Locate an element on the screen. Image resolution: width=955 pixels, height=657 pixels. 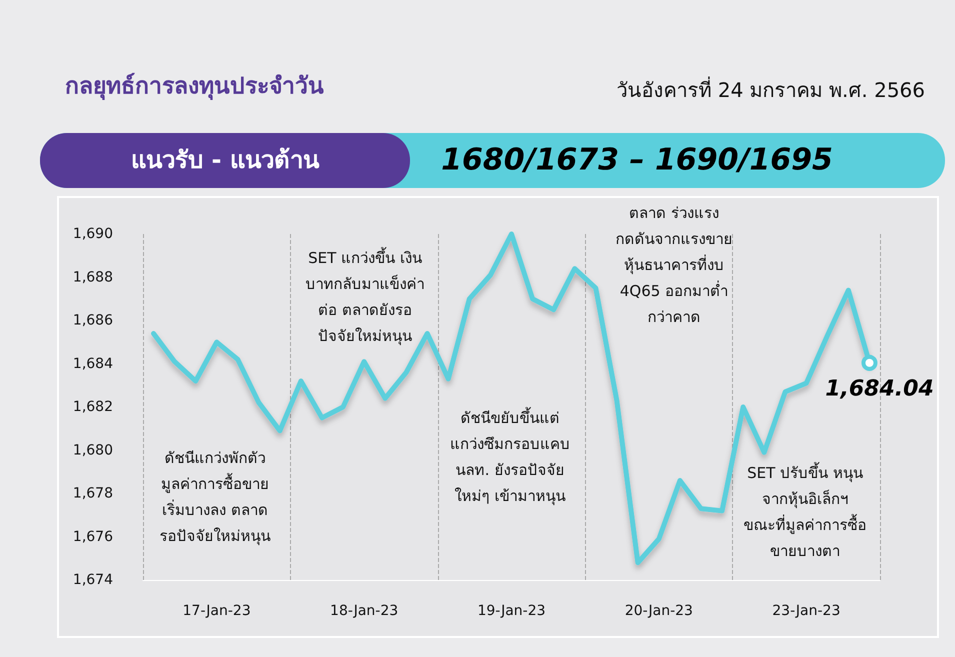
y-tick-label: 1,680 is located at coordinates (92, 450).